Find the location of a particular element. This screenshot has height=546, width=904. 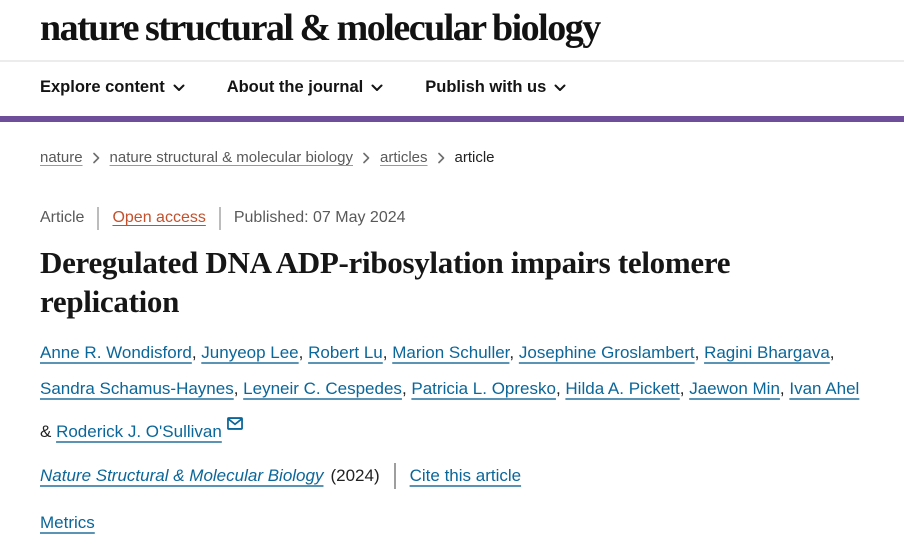

author: Robert Lu, is located at coordinates (350, 352).